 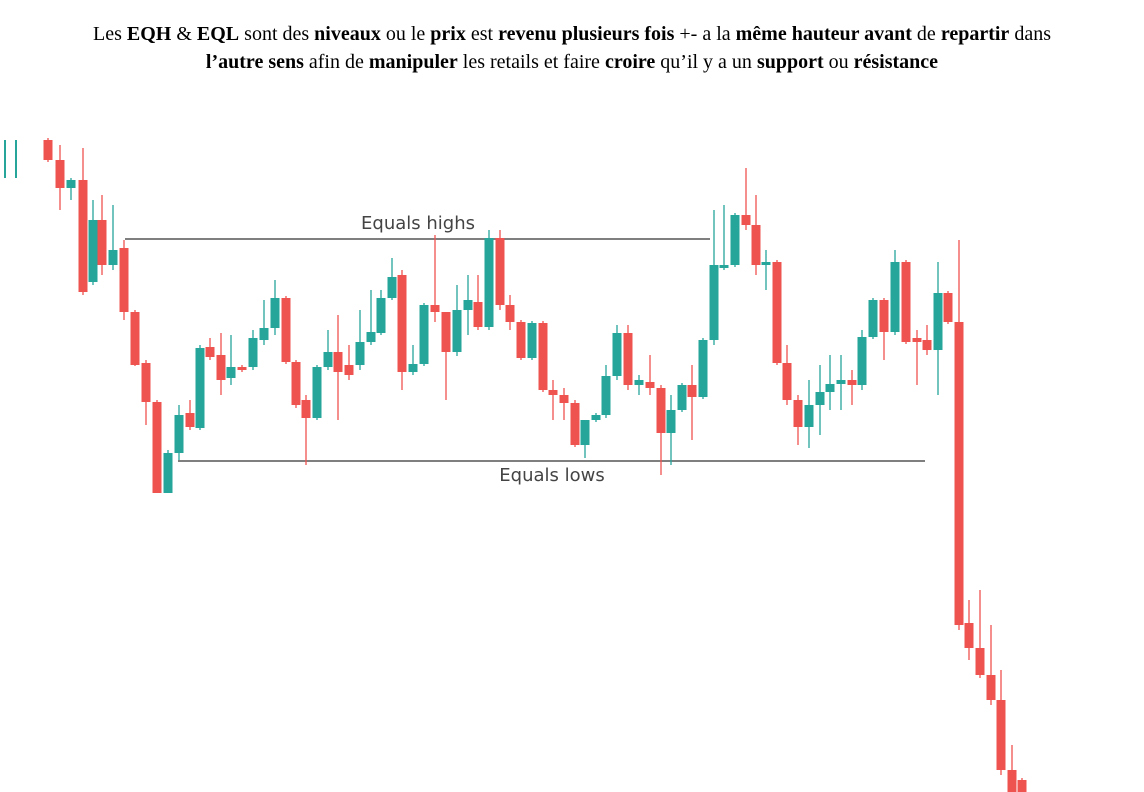 What do you see at coordinates (336, 62) in the screenshot?
I see `text: afin de` at bounding box center [336, 62].